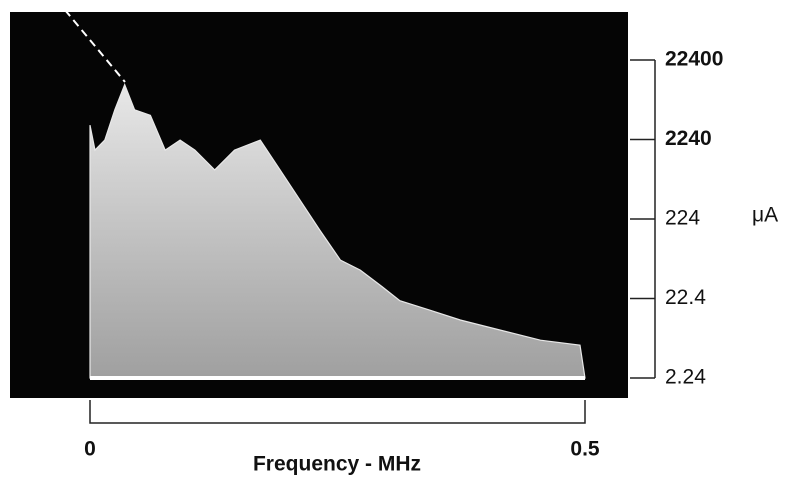  Describe the element at coordinates (765, 215) in the screenshot. I see `y-axis-label: μA` at that location.